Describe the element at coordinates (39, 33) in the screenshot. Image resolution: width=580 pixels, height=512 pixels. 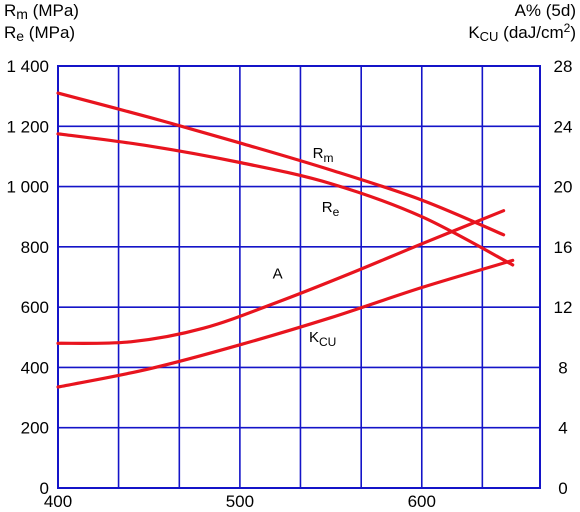
I see `left-axis-title-2: Re (MPa)` at that location.